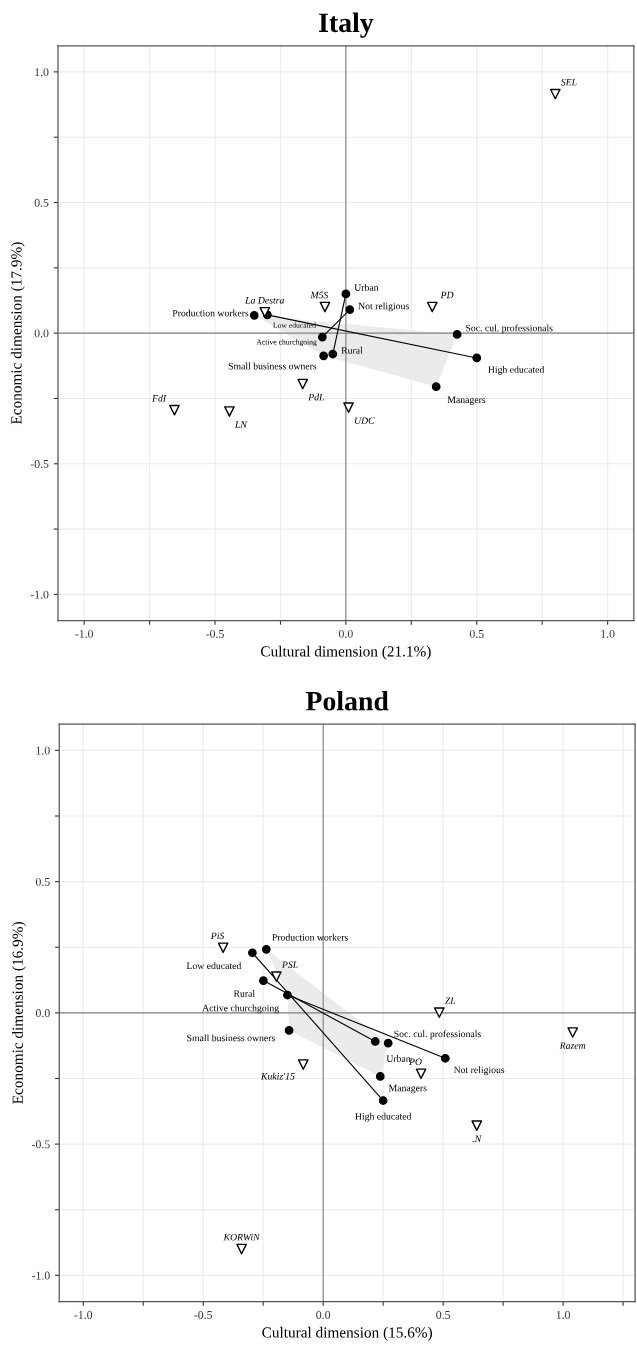 This screenshot has height=1346, width=637. Describe the element at coordinates (241, 424) in the screenshot. I see `annotation: LN` at that location.